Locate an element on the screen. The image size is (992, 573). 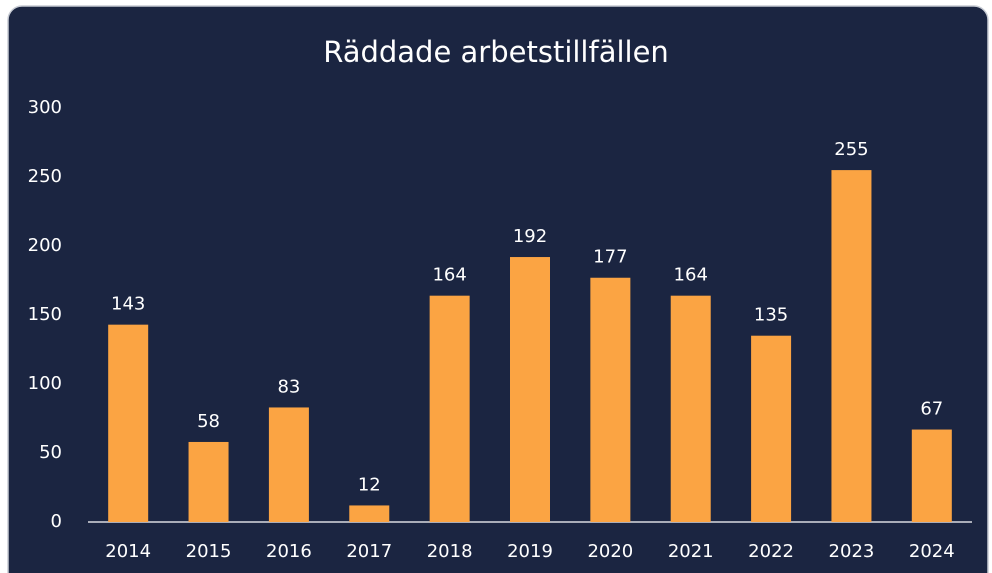
data-label: 67 is located at coordinates (931, 409).